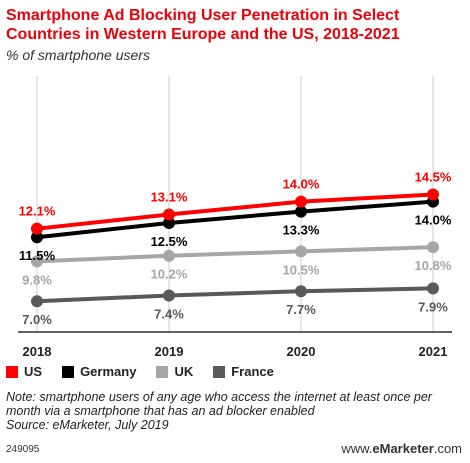 This screenshot has height=463, width=470. What do you see at coordinates (184, 371) in the screenshot?
I see `legend-label-uk: UK` at bounding box center [184, 371].